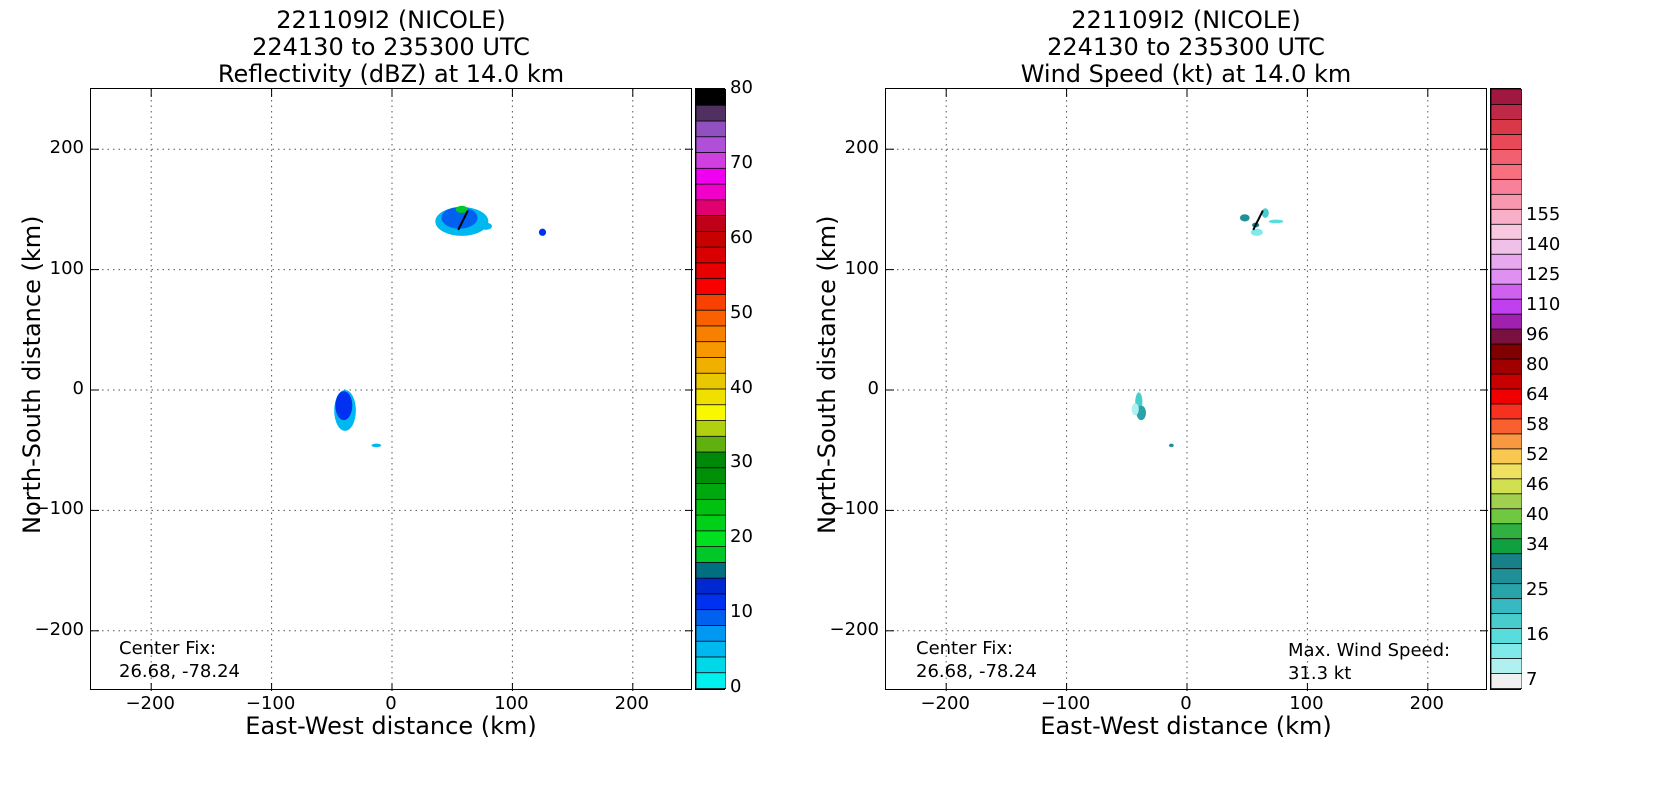 This screenshot has height=787, width=1655. I want to click on colorbar-tick-label: 46, so click(1537, 484).